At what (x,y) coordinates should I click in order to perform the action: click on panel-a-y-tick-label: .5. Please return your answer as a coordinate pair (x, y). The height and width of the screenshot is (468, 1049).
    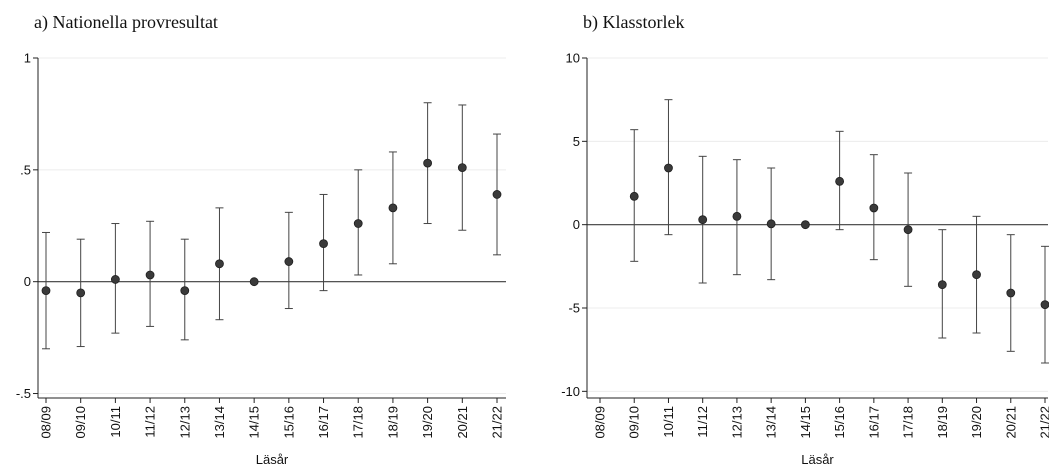
    Looking at the image, I should click on (25, 169).